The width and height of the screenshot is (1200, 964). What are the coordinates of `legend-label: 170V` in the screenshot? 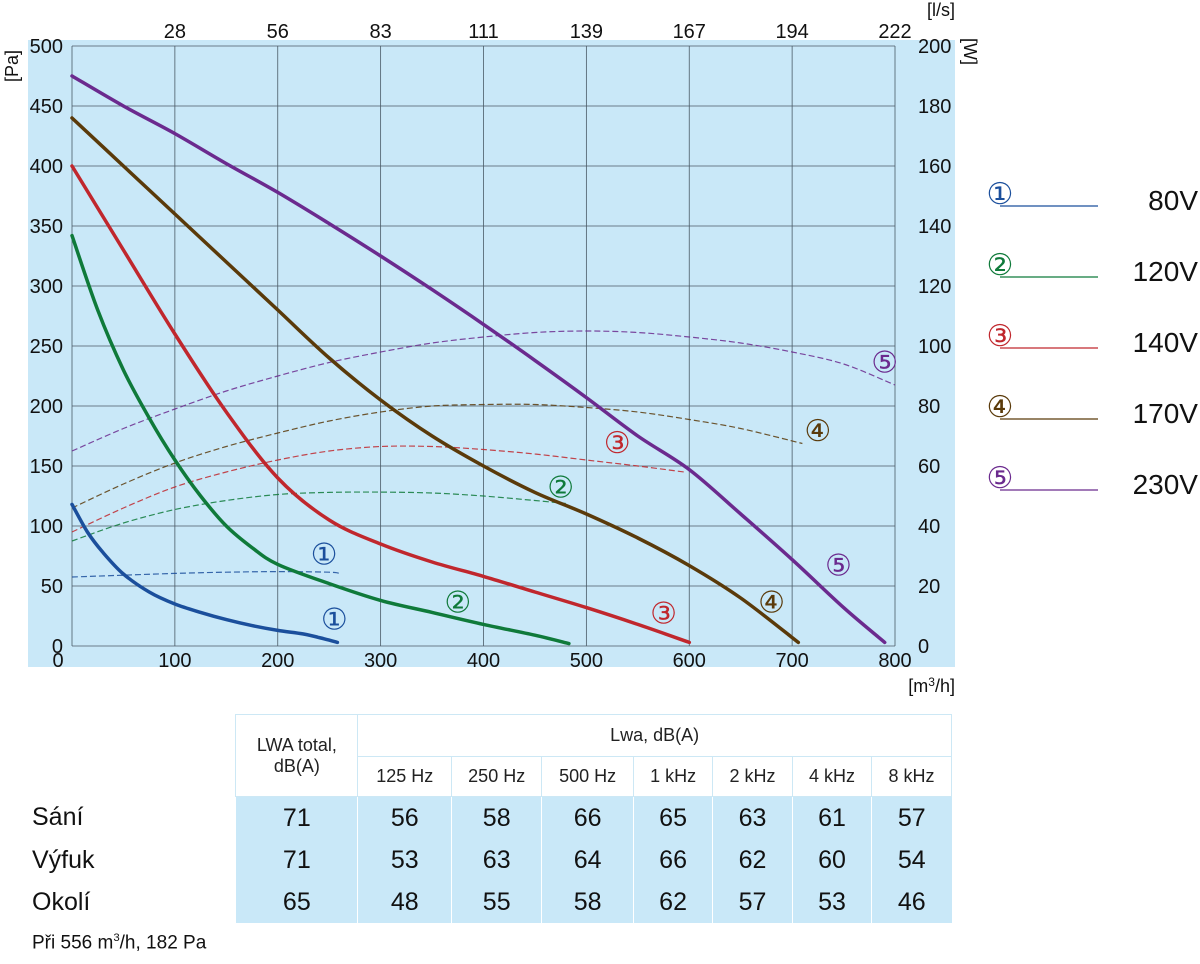 It's located at (1166, 413).